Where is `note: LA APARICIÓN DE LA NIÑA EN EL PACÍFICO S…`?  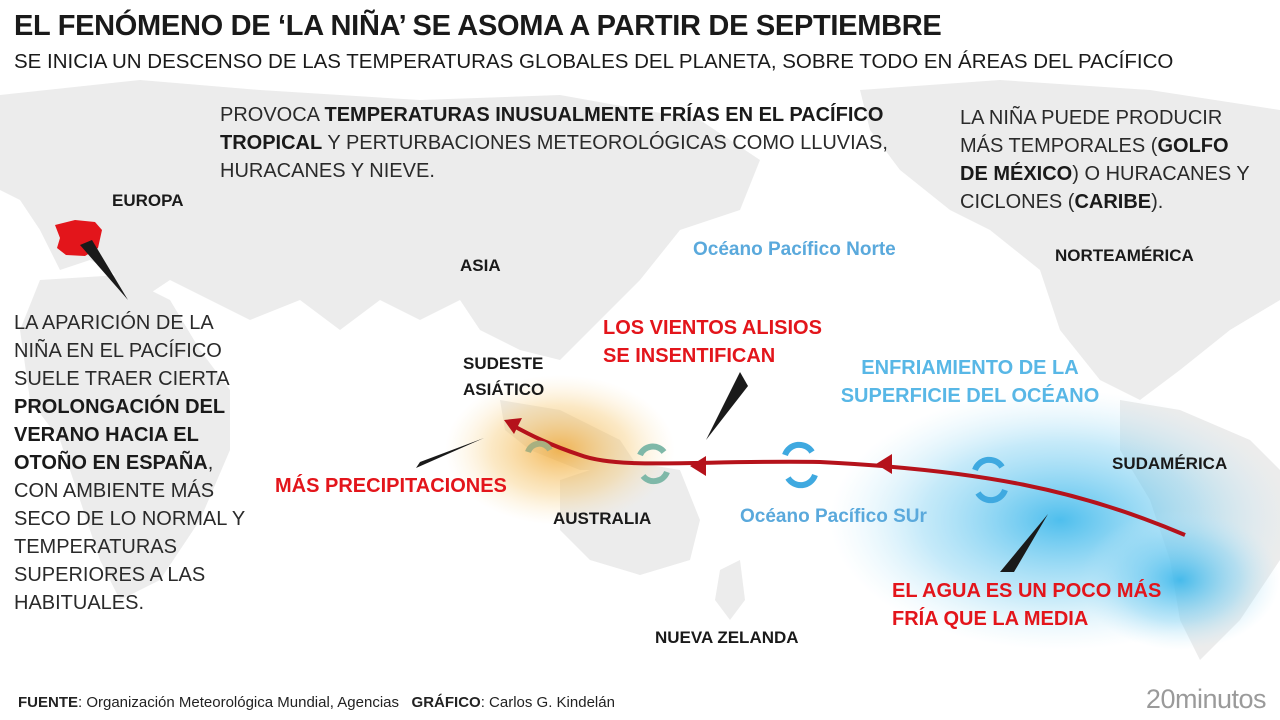 note: LA APARICIÓN DE LA NIÑA EN EL PACÍFICO S… is located at coordinates (131, 463).